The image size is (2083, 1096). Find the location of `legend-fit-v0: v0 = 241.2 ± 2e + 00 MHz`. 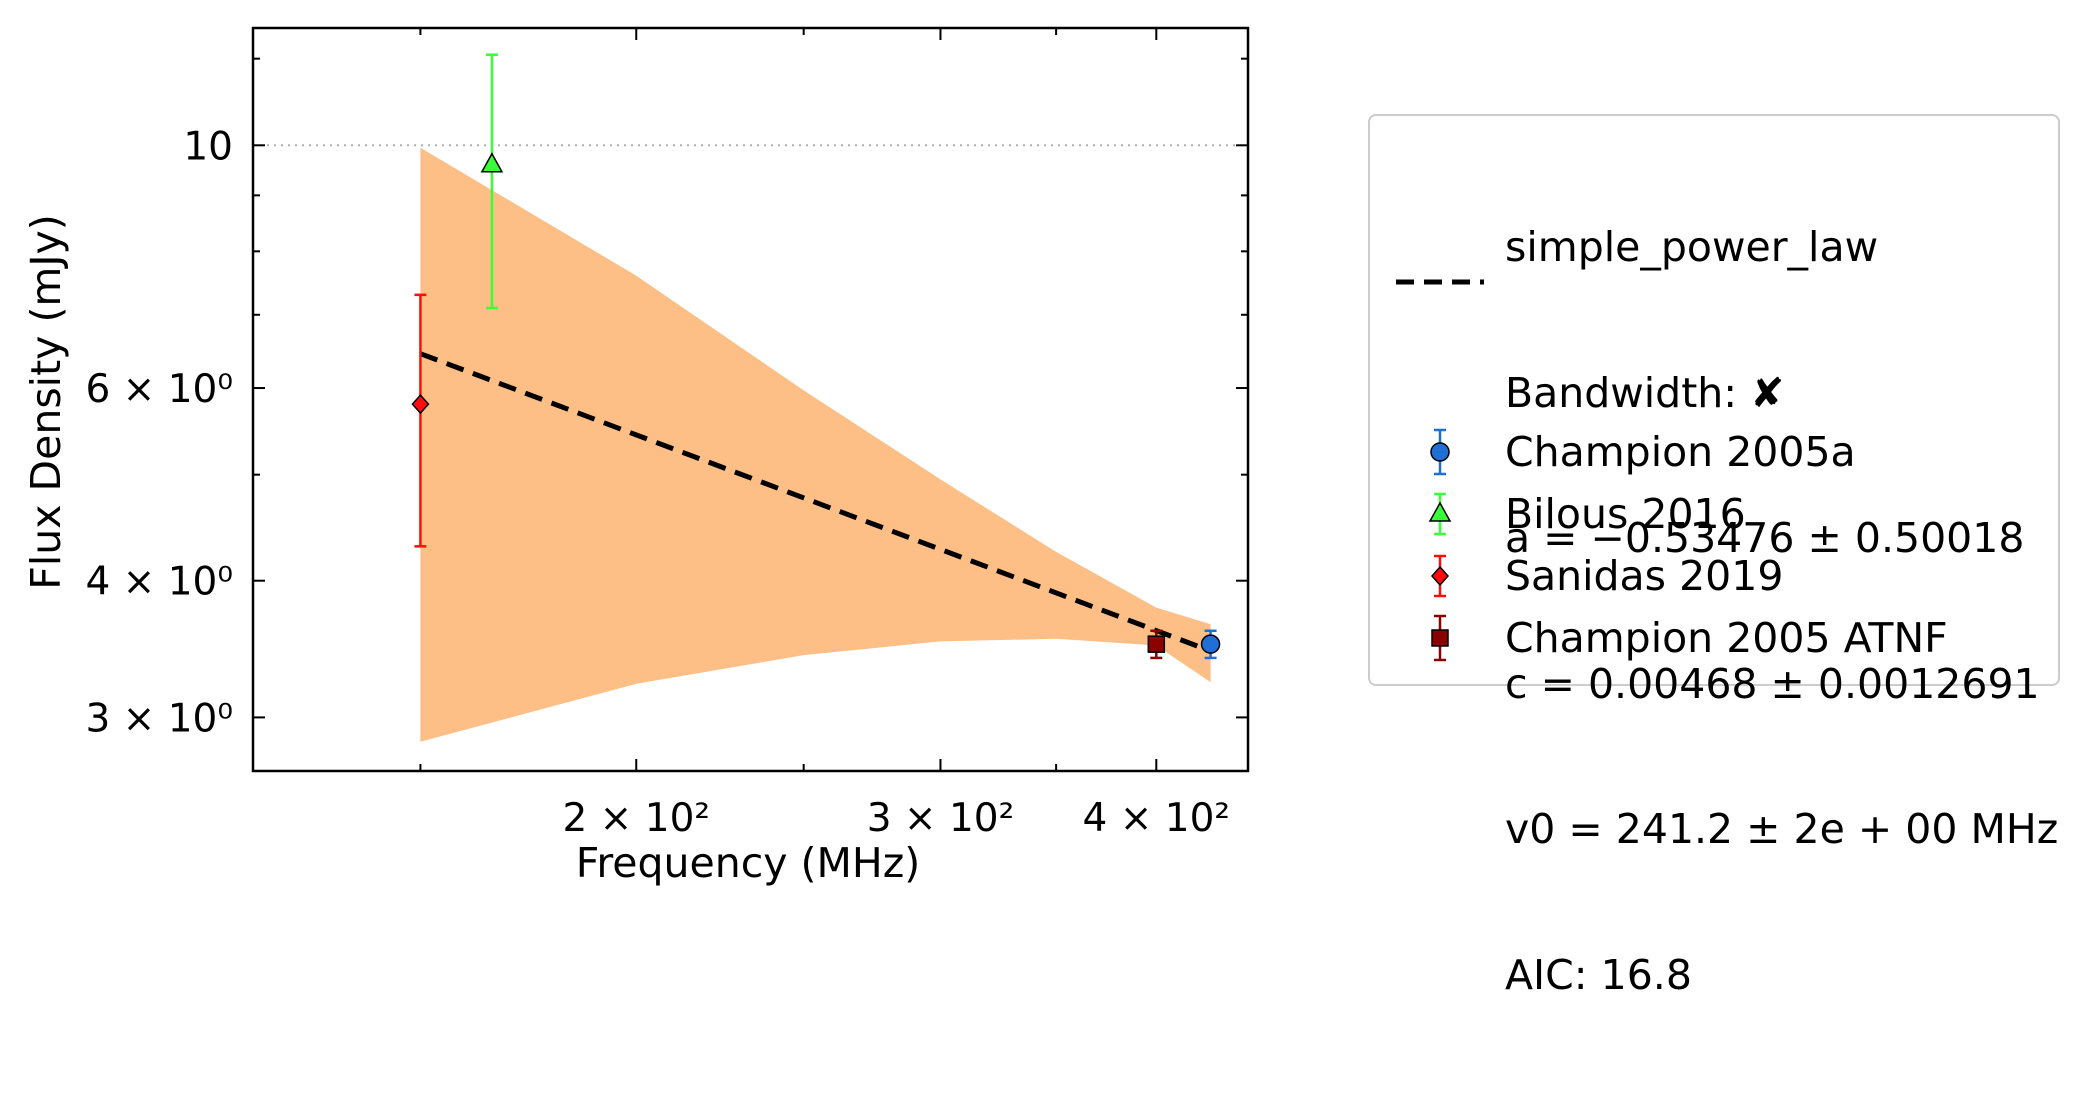

legend-fit-v0: v0 = 241.2 ± 2e + 00 MHz is located at coordinates (1782, 829).